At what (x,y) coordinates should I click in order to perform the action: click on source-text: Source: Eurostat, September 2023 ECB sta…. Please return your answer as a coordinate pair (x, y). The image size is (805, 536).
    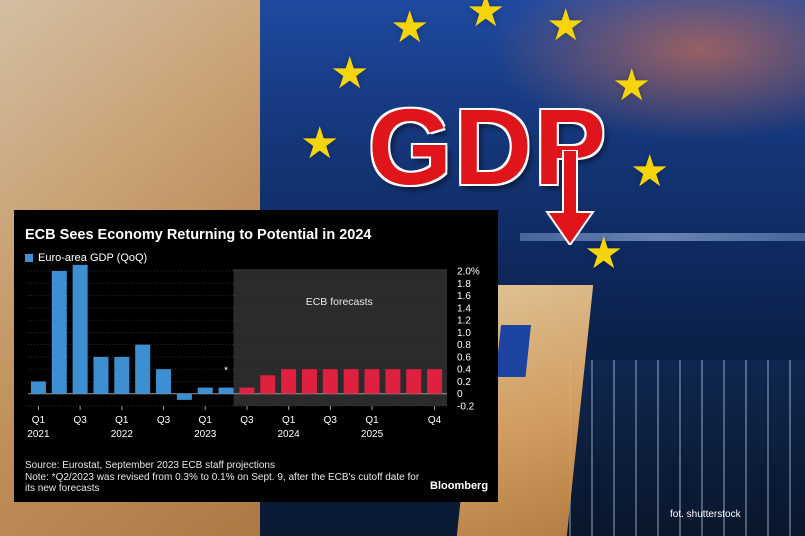
    Looking at the image, I should click on (150, 465).